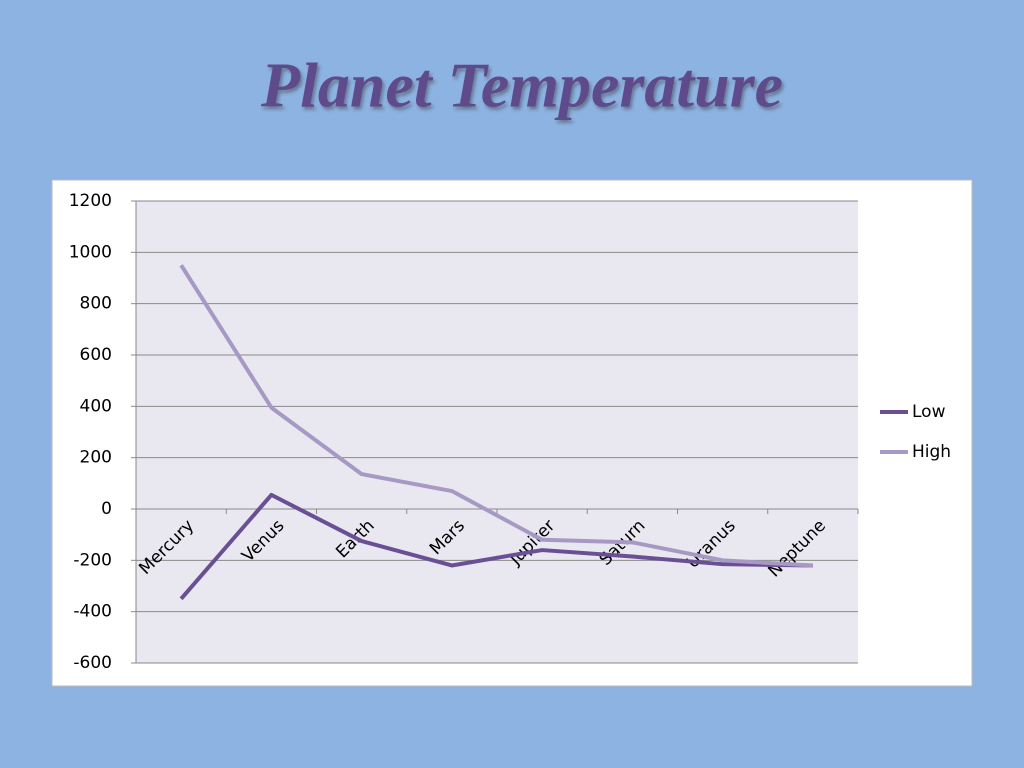 This screenshot has width=1024, height=768. Describe the element at coordinates (929, 412) in the screenshot. I see `legend-label: Low` at that location.